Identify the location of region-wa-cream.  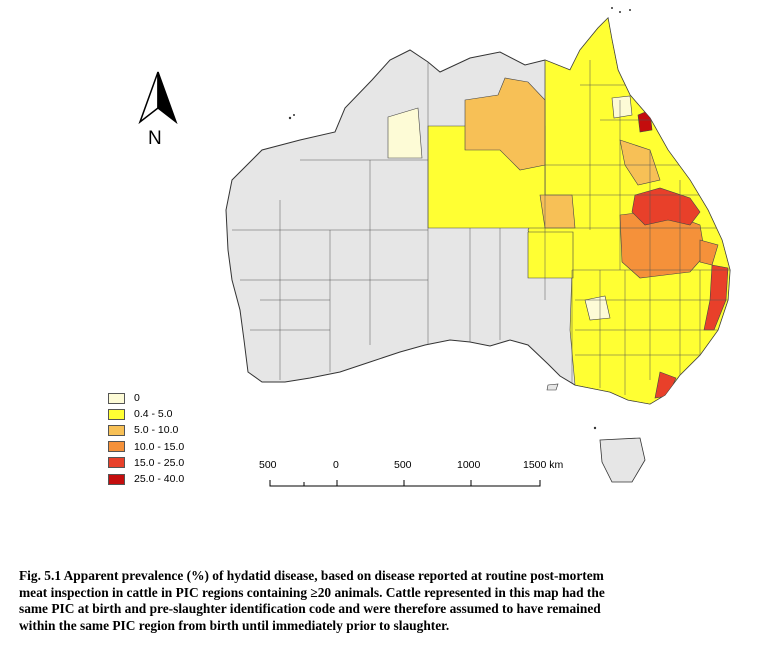
(405, 133).